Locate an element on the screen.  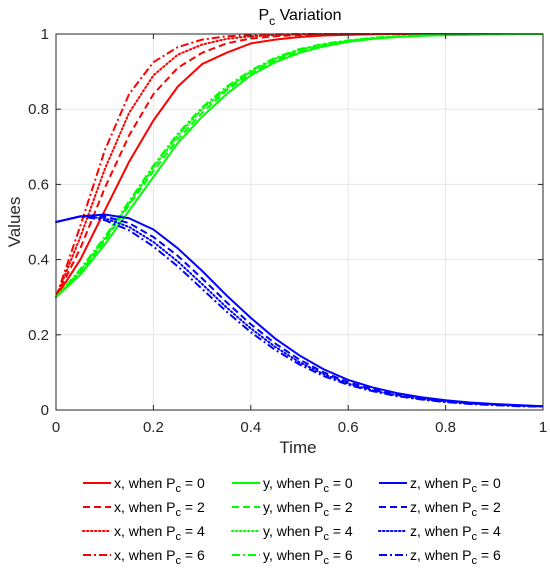
x-axis-title: Time is located at coordinates (297, 447).